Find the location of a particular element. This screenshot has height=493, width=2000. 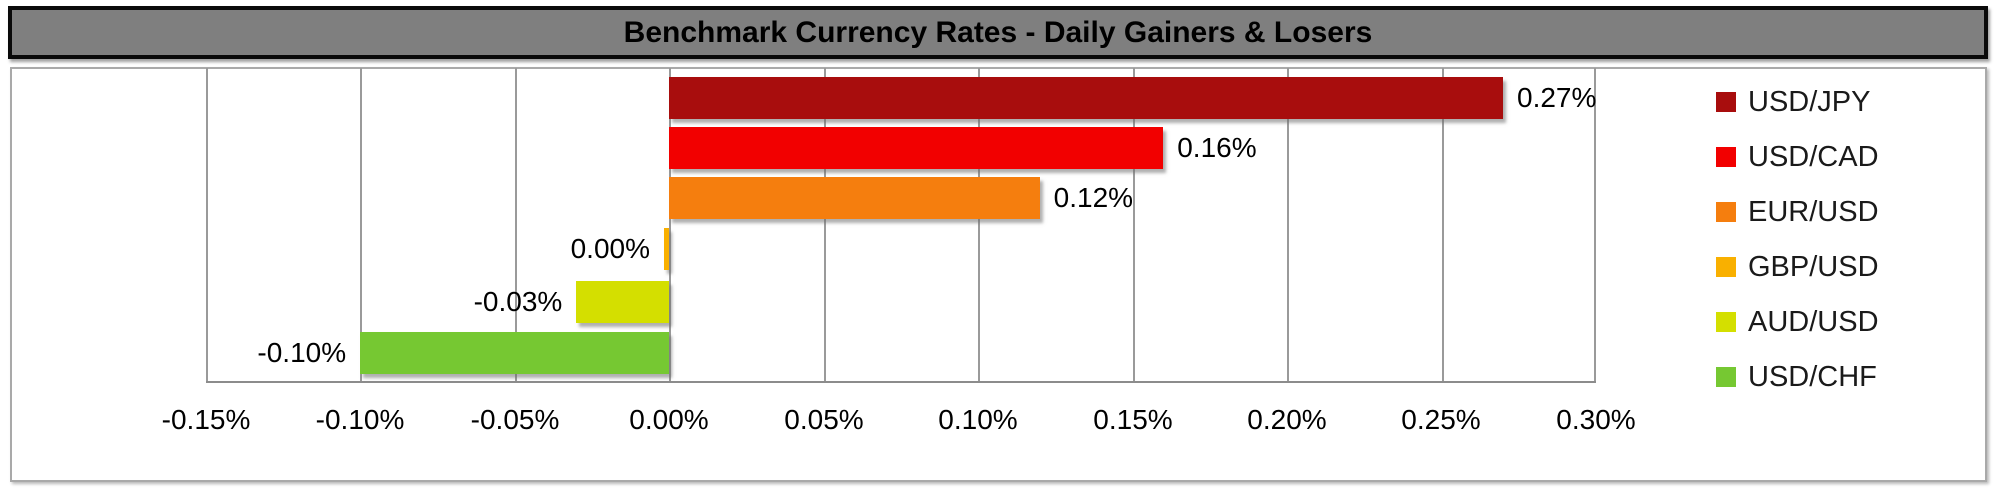

legend-item: AUD/USD is located at coordinates (1797, 322).